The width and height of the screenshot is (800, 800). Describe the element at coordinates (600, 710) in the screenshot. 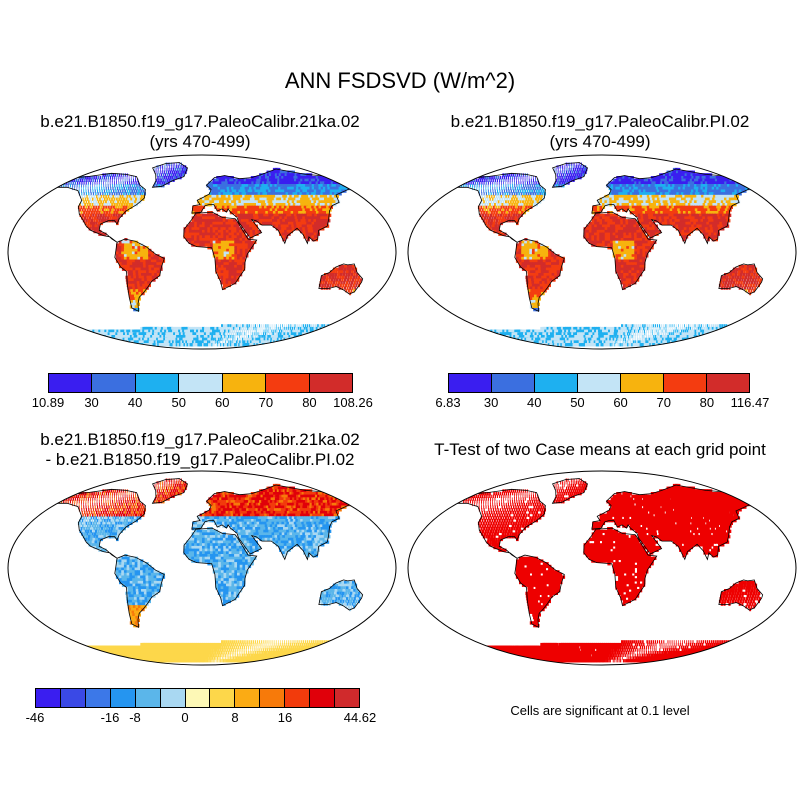

I see `significance-note: Cells are significant at 0.1 level` at that location.